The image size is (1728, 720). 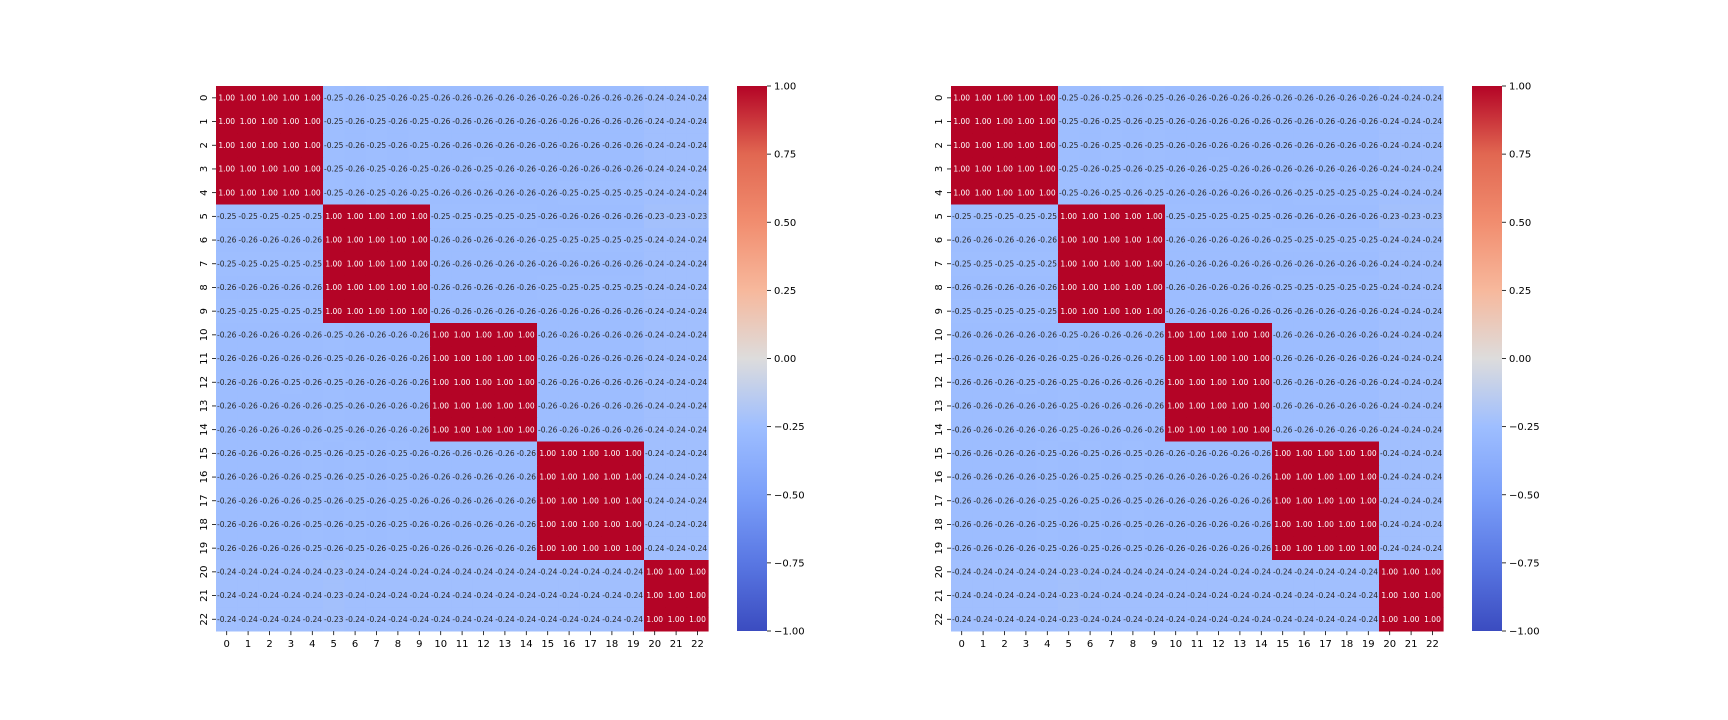 I want to click on cell-value-13-5: -0.25, so click(x=334, y=406).